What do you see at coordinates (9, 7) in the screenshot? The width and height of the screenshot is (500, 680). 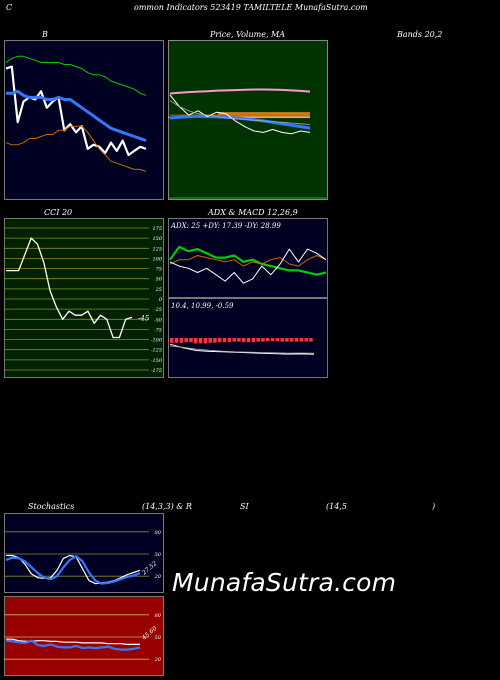 I see `header-left: C` at bounding box center [9, 7].